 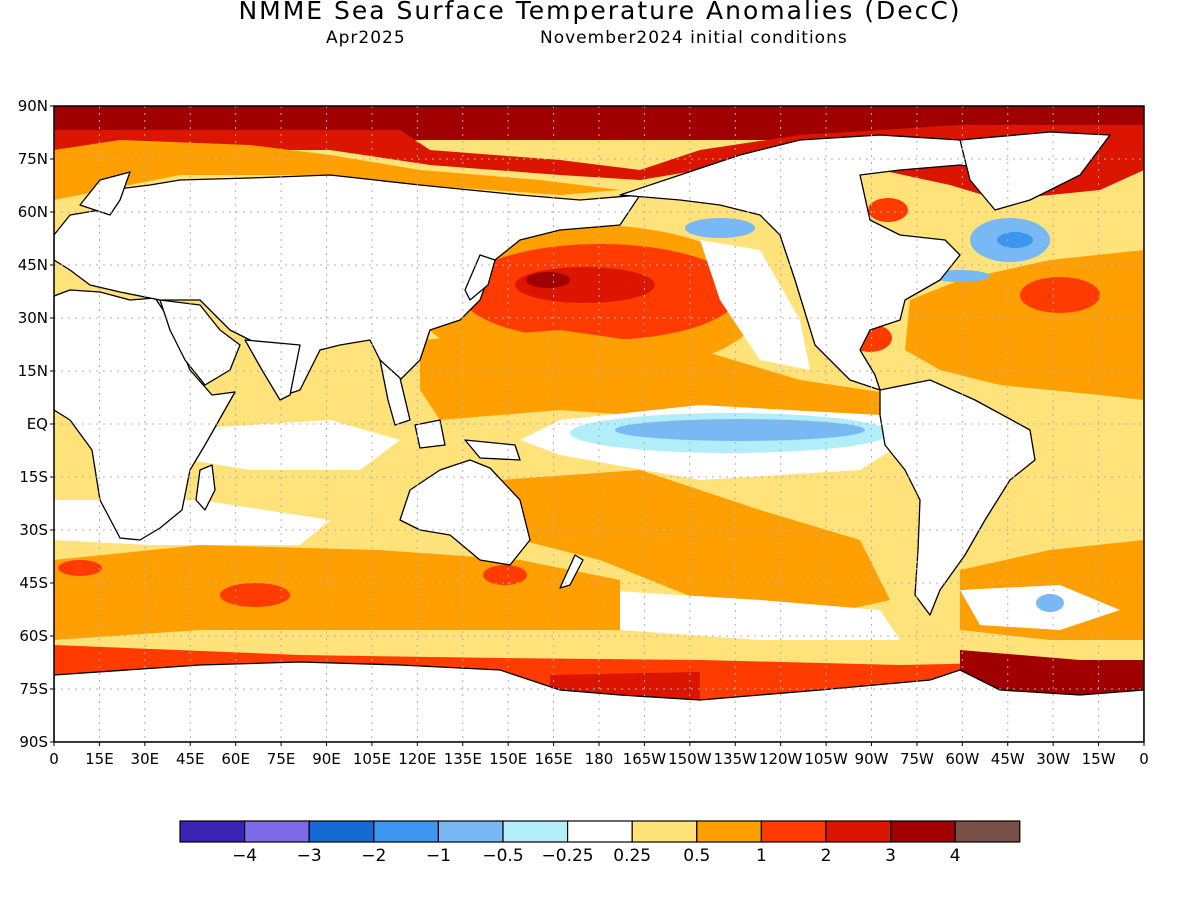 What do you see at coordinates (105, 193) in the screenshot?
I see `land-scandinavia` at bounding box center [105, 193].